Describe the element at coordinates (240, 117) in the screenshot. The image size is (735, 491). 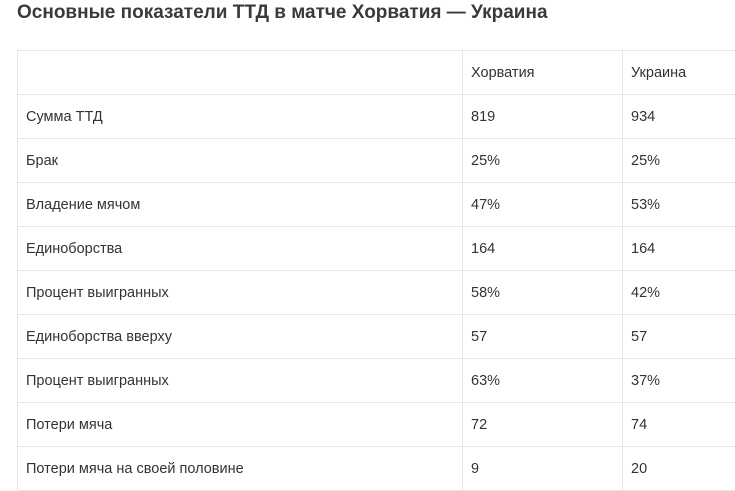
I see `row-label: Сумма ТТД` at that location.